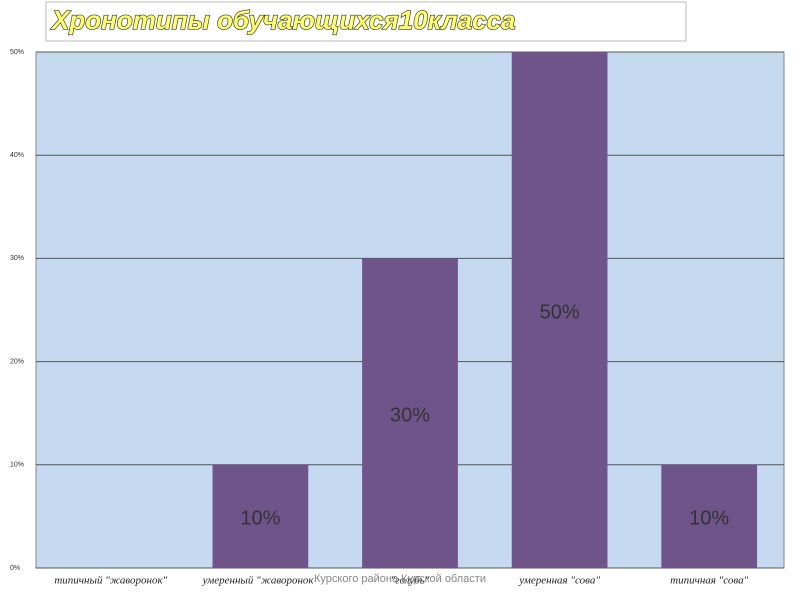  I want to click on y-tick-label: 10%, so click(17, 465).